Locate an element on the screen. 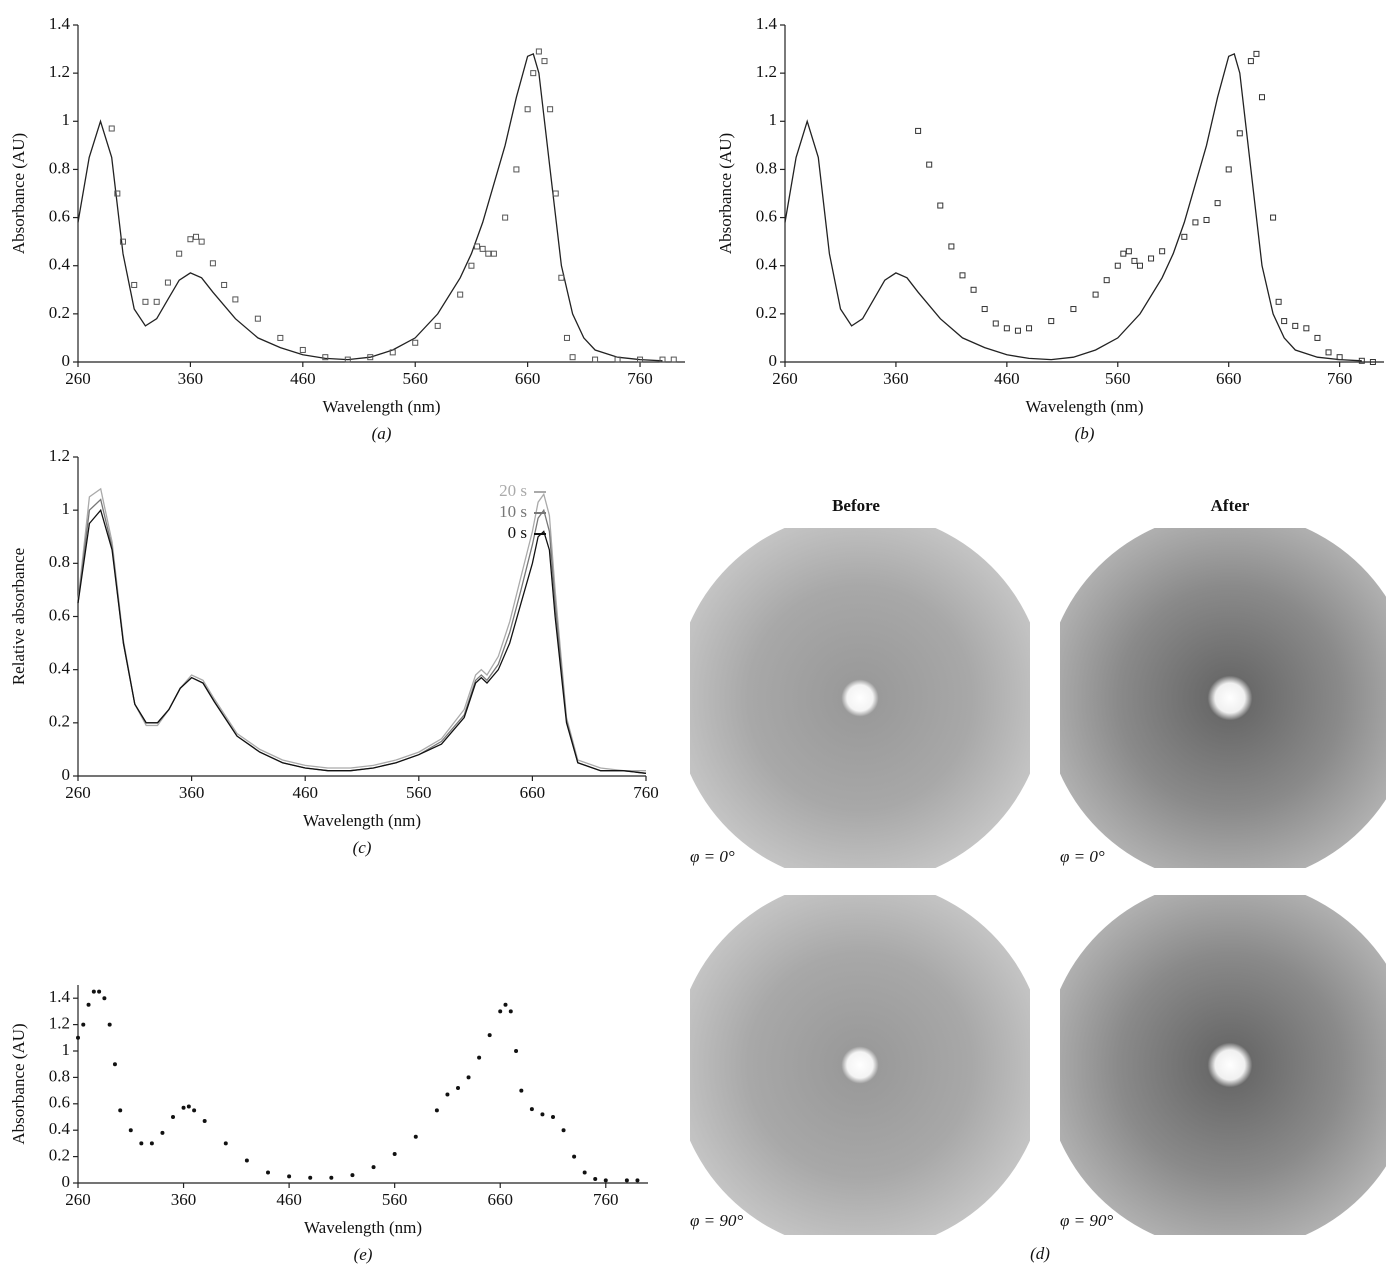 The width and height of the screenshot is (1386, 1268). column-title: Before is located at coordinates (856, 505).